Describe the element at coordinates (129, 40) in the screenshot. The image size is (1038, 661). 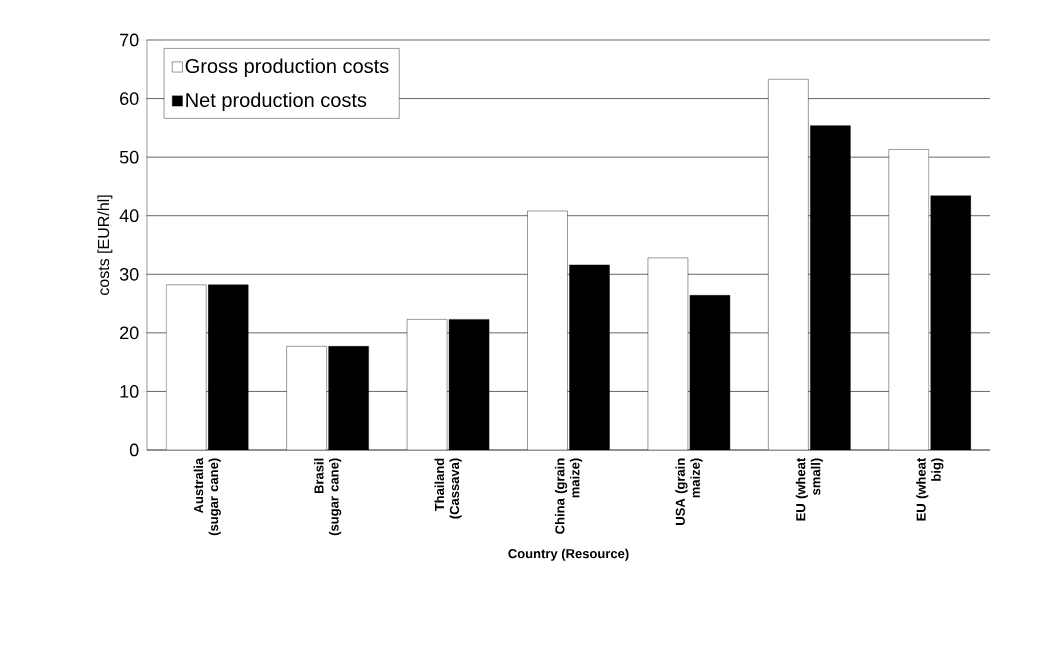
I see `y-tick-label: 70` at that location.